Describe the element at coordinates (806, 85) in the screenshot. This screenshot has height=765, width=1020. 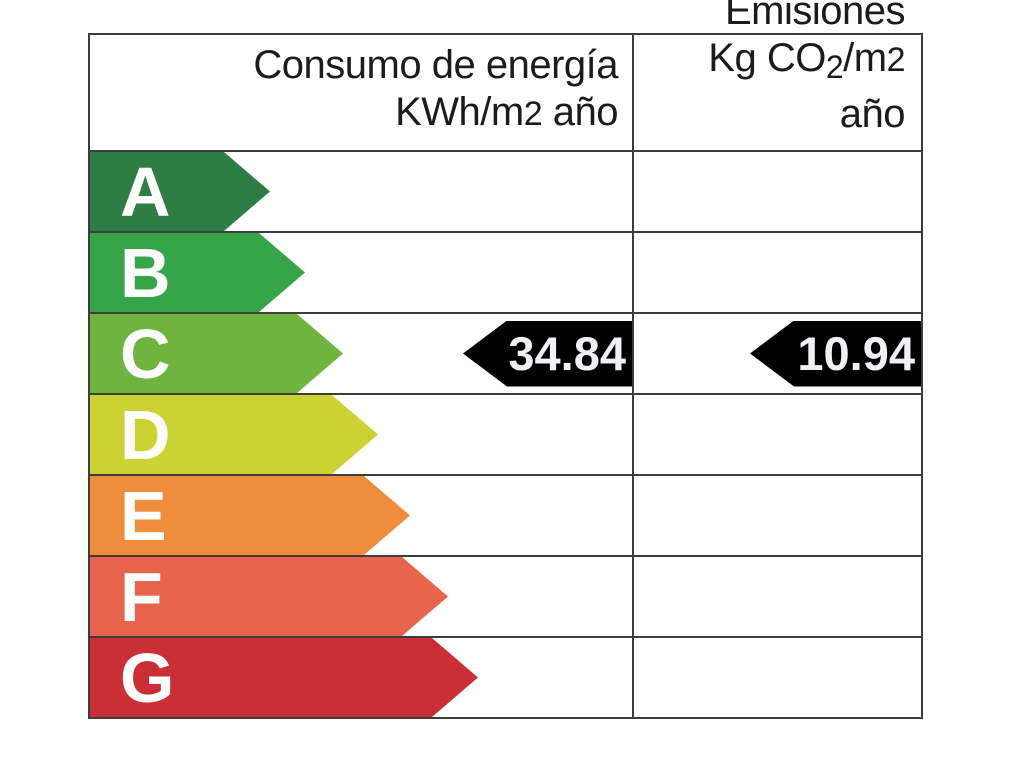
I see `emissions-header-unit: Kg CO2/m2 año` at that location.